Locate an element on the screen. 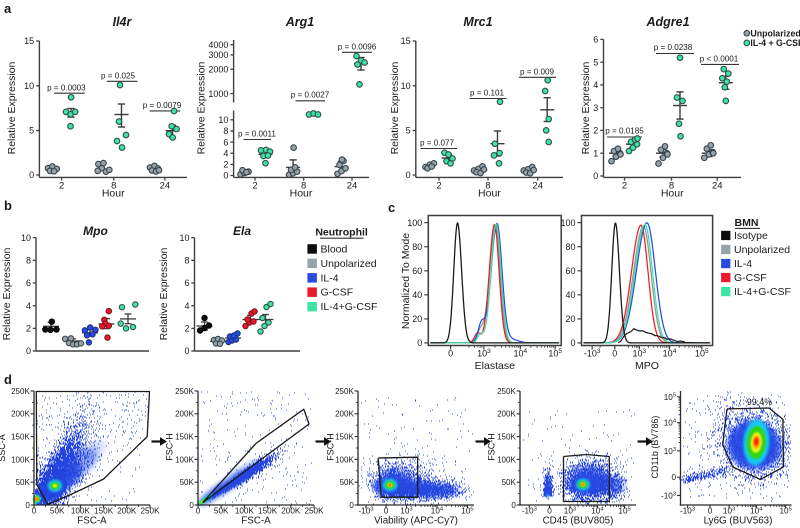 This screenshot has width=800, height=528. svg-text: 100 is located at coordinates (414, 223).